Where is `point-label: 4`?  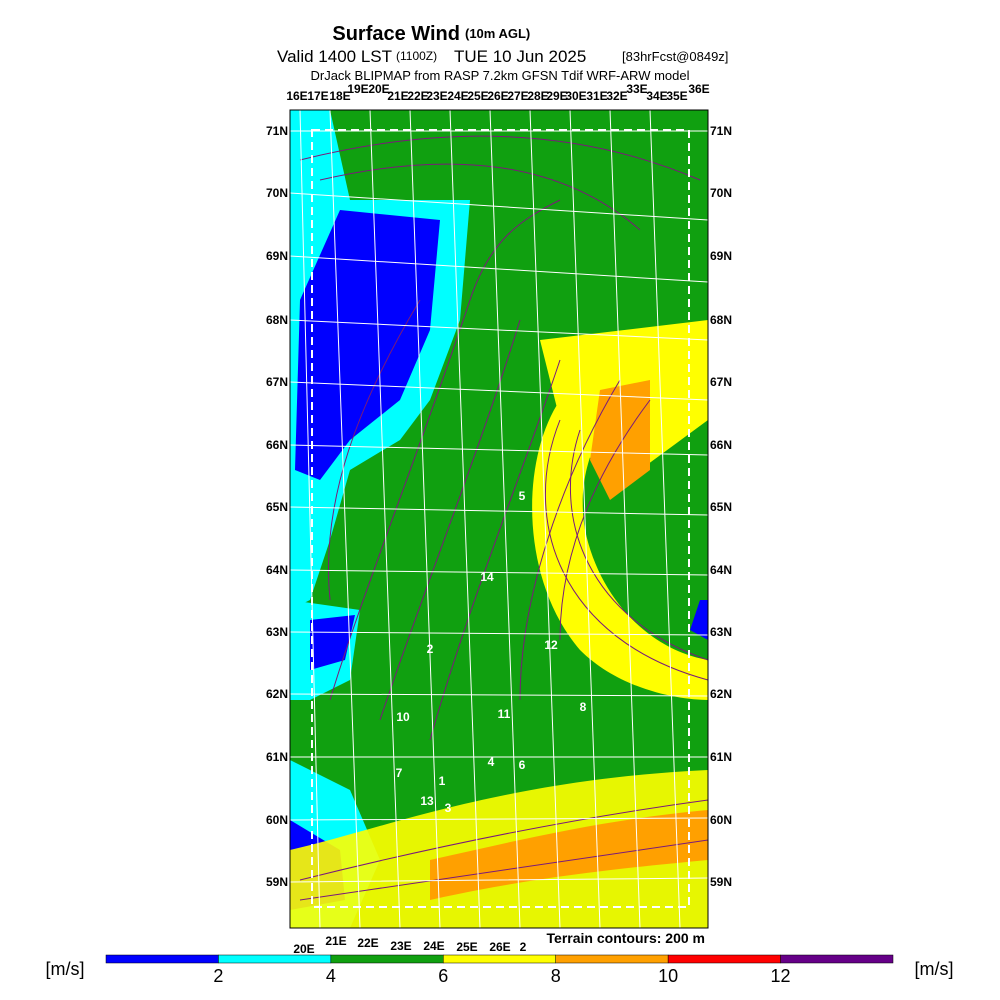 point-label: 4 is located at coordinates (491, 762).